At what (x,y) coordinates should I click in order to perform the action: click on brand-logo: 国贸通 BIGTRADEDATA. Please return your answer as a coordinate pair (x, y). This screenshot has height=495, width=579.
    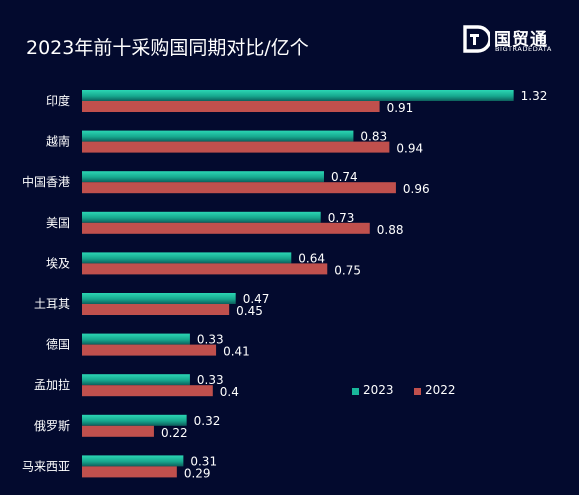
    Looking at the image, I should click on (517, 40).